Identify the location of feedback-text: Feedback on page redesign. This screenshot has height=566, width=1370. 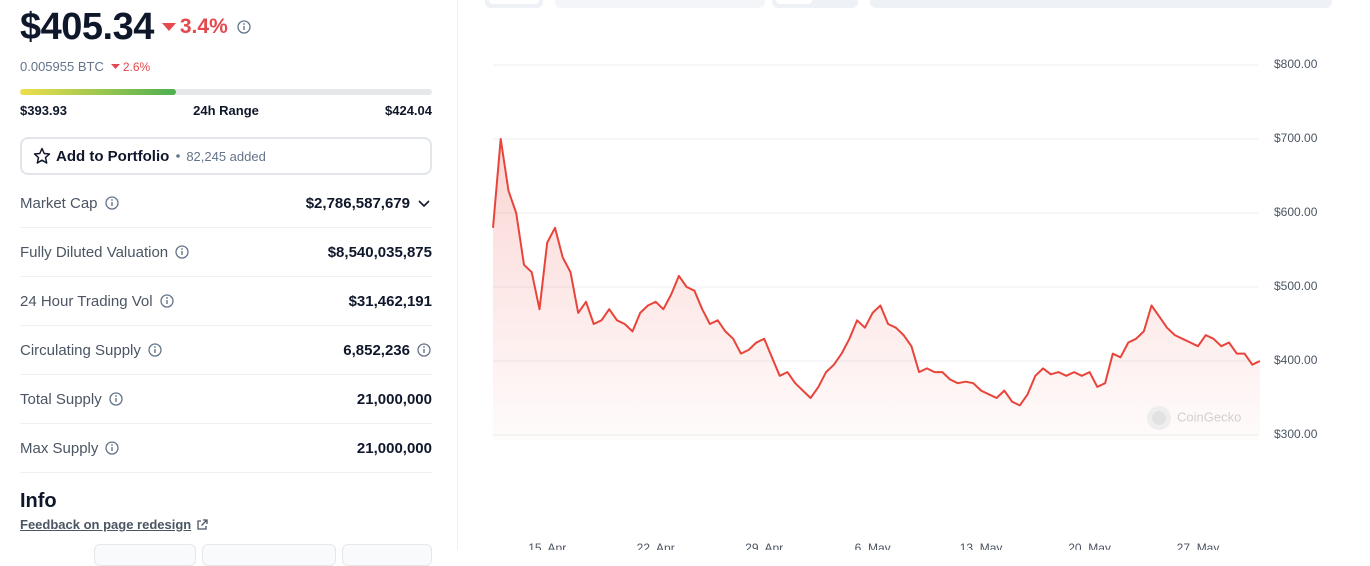
(106, 524).